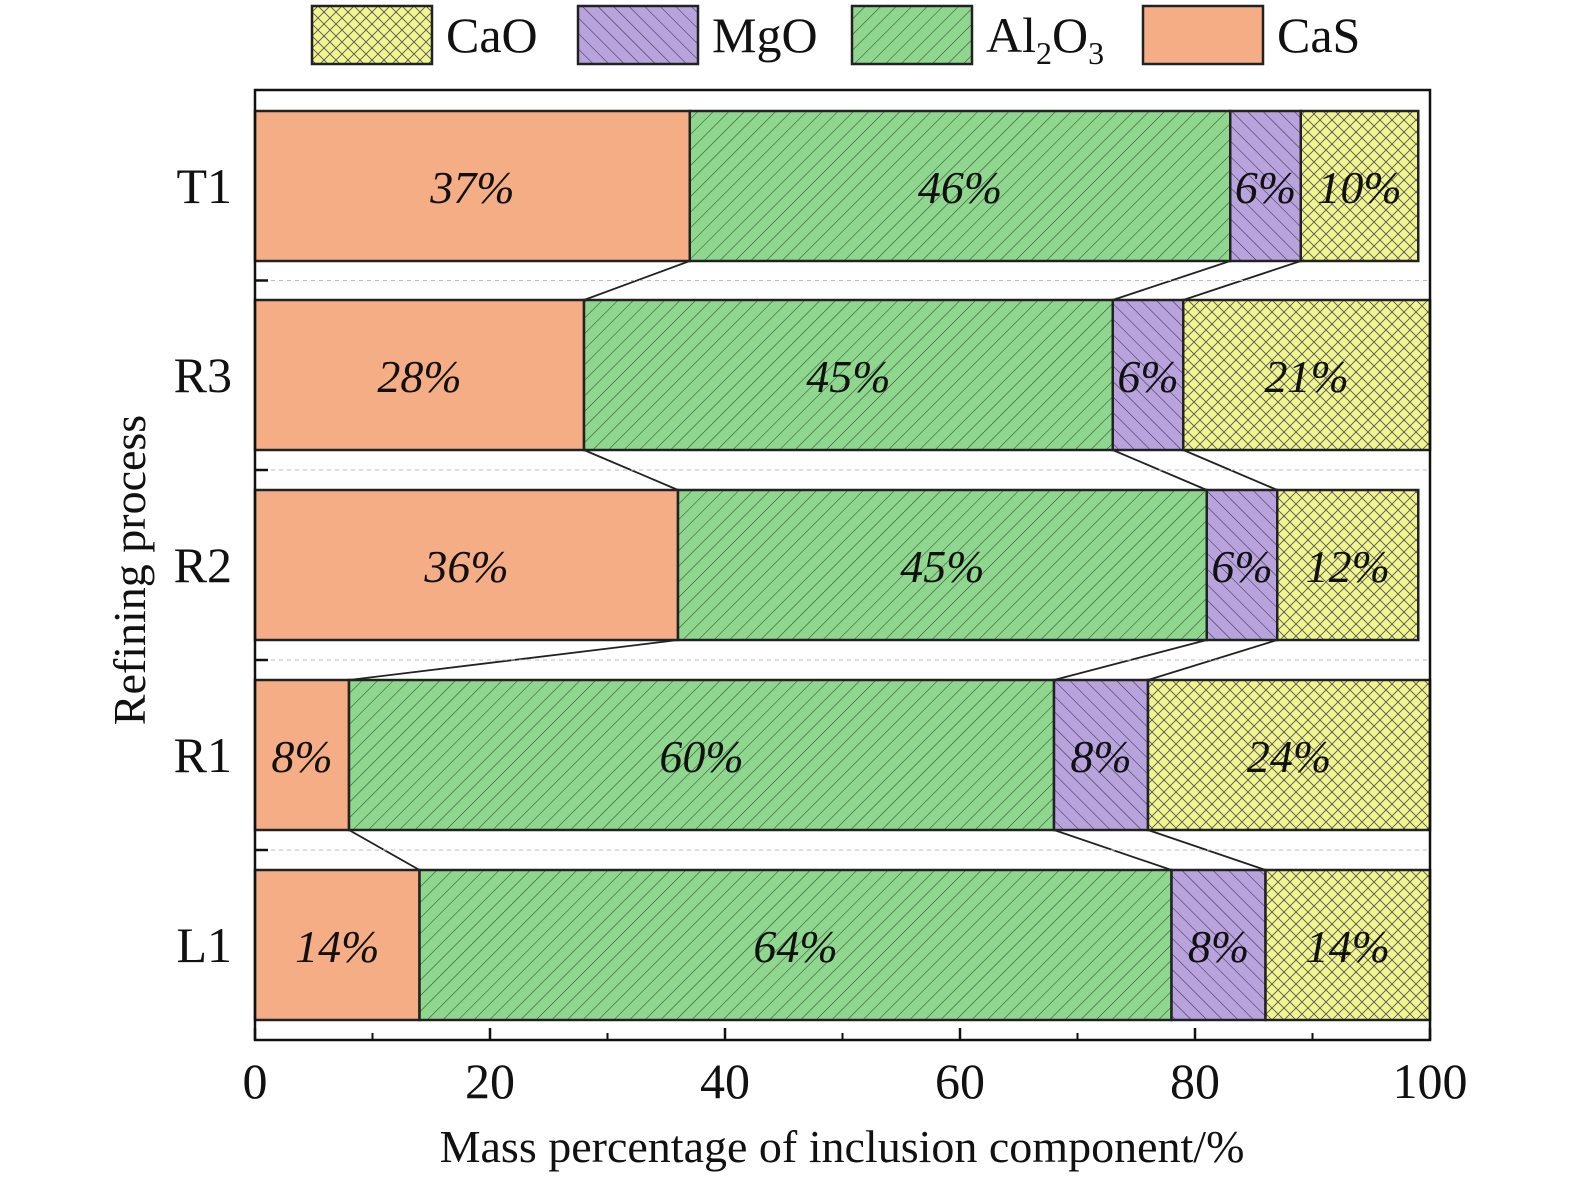 This screenshot has width=1575, height=1183. What do you see at coordinates (490, 1081) in the screenshot?
I see `x-tick-label-20: 20` at bounding box center [490, 1081].